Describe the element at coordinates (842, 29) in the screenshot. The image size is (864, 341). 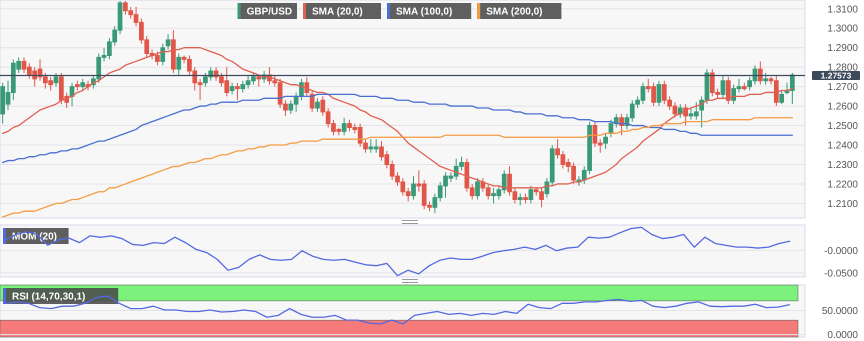
I see `y-tick-label: 1.3000` at that location.